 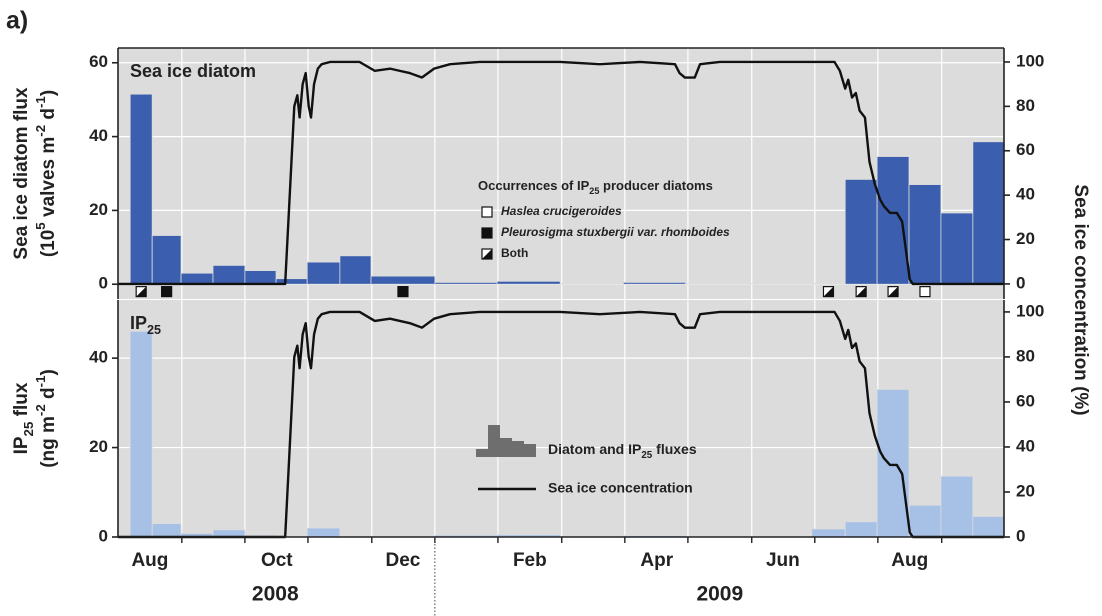 I want to click on x-tick-label: Feb, so click(x=530, y=560).